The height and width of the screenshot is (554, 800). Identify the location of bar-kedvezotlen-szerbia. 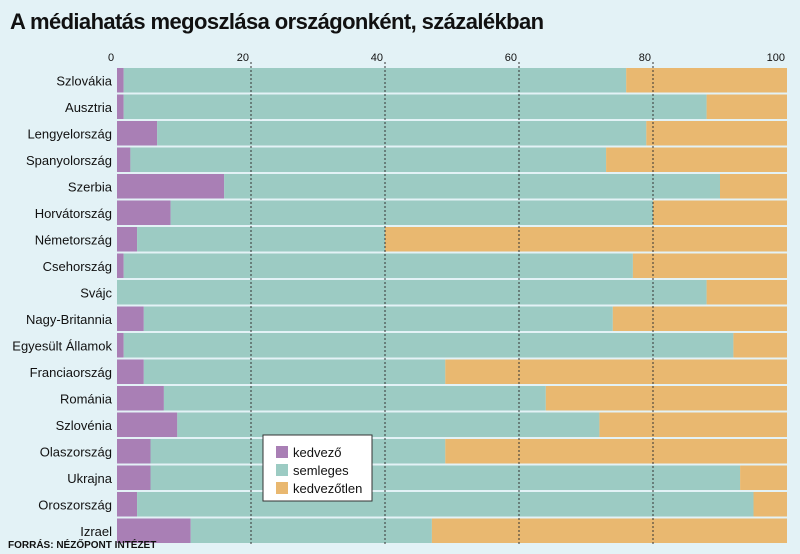
(753, 186).